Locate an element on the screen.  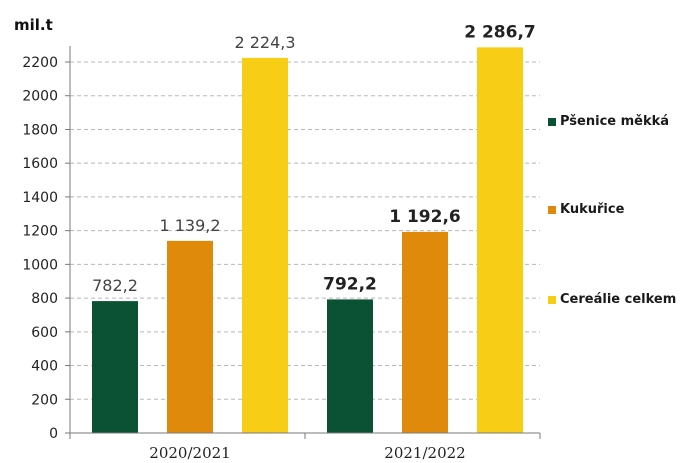
x-tick-label: 2021/2022 is located at coordinates (424, 453).